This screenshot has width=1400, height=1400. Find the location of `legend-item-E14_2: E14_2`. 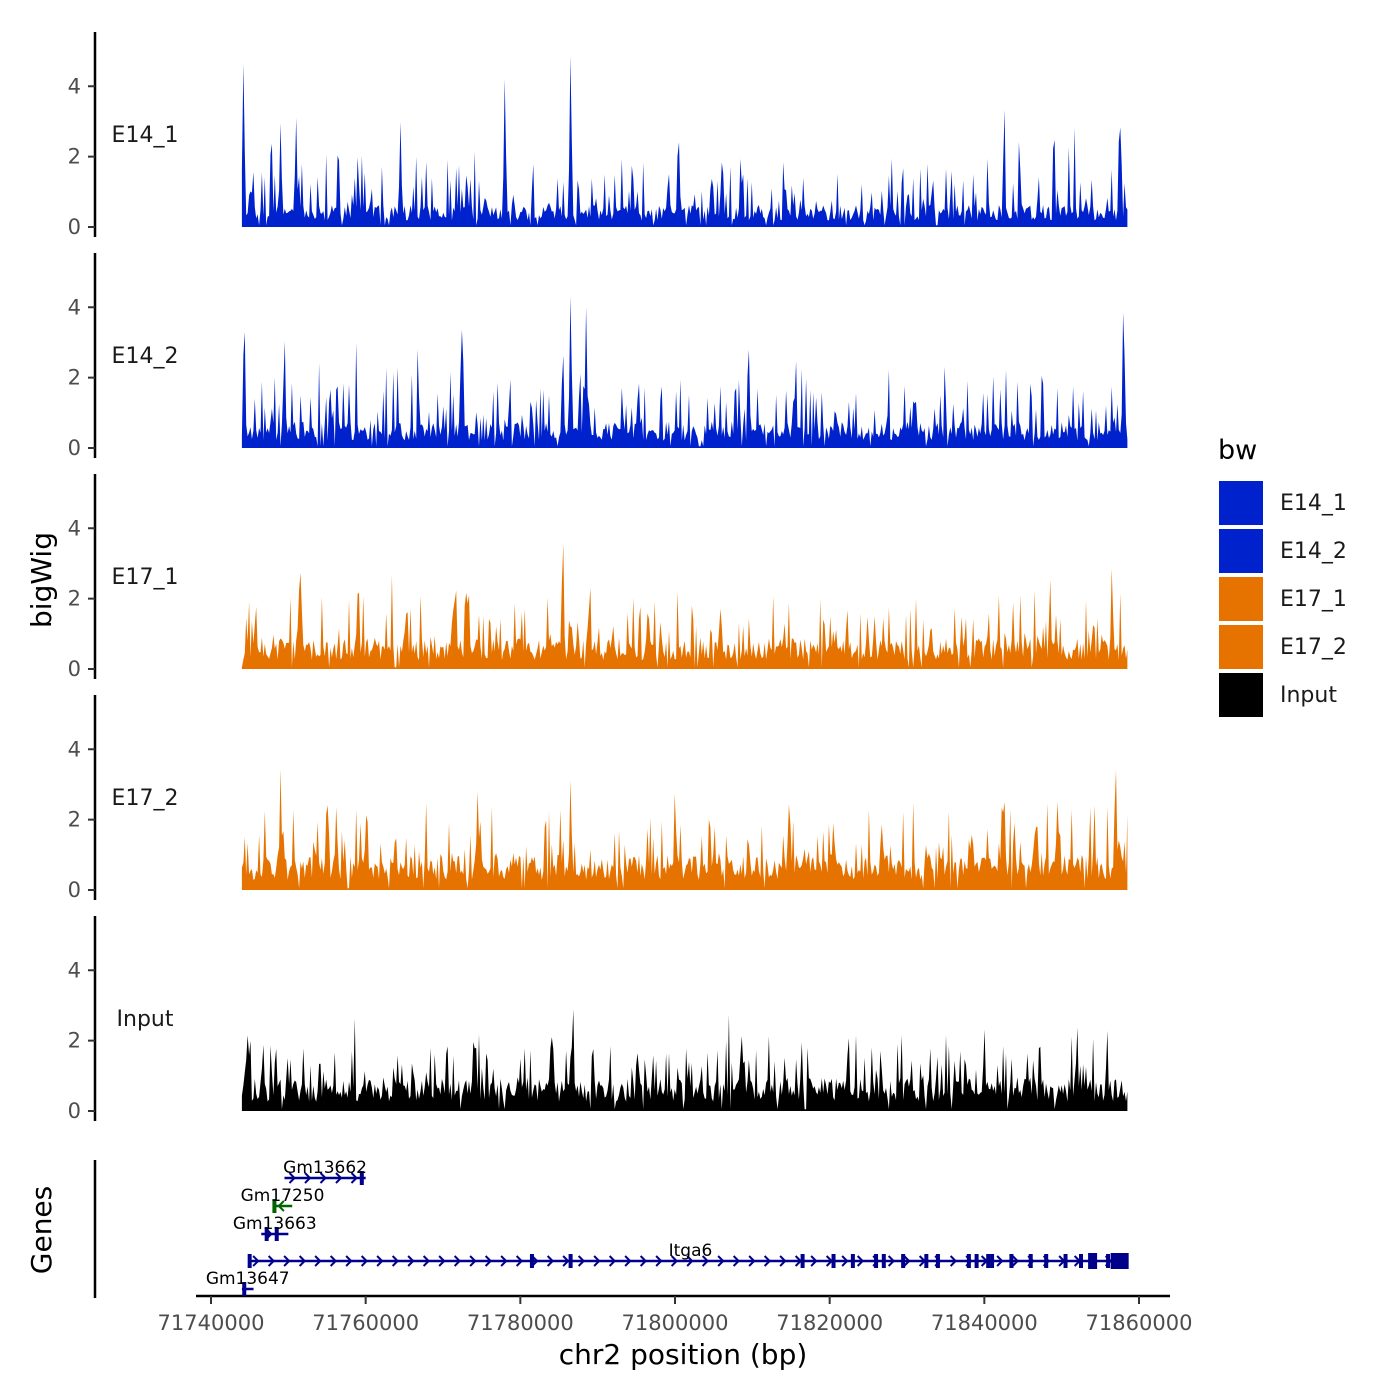

legend-item-E14_2: E14_2 is located at coordinates (1282, 551).